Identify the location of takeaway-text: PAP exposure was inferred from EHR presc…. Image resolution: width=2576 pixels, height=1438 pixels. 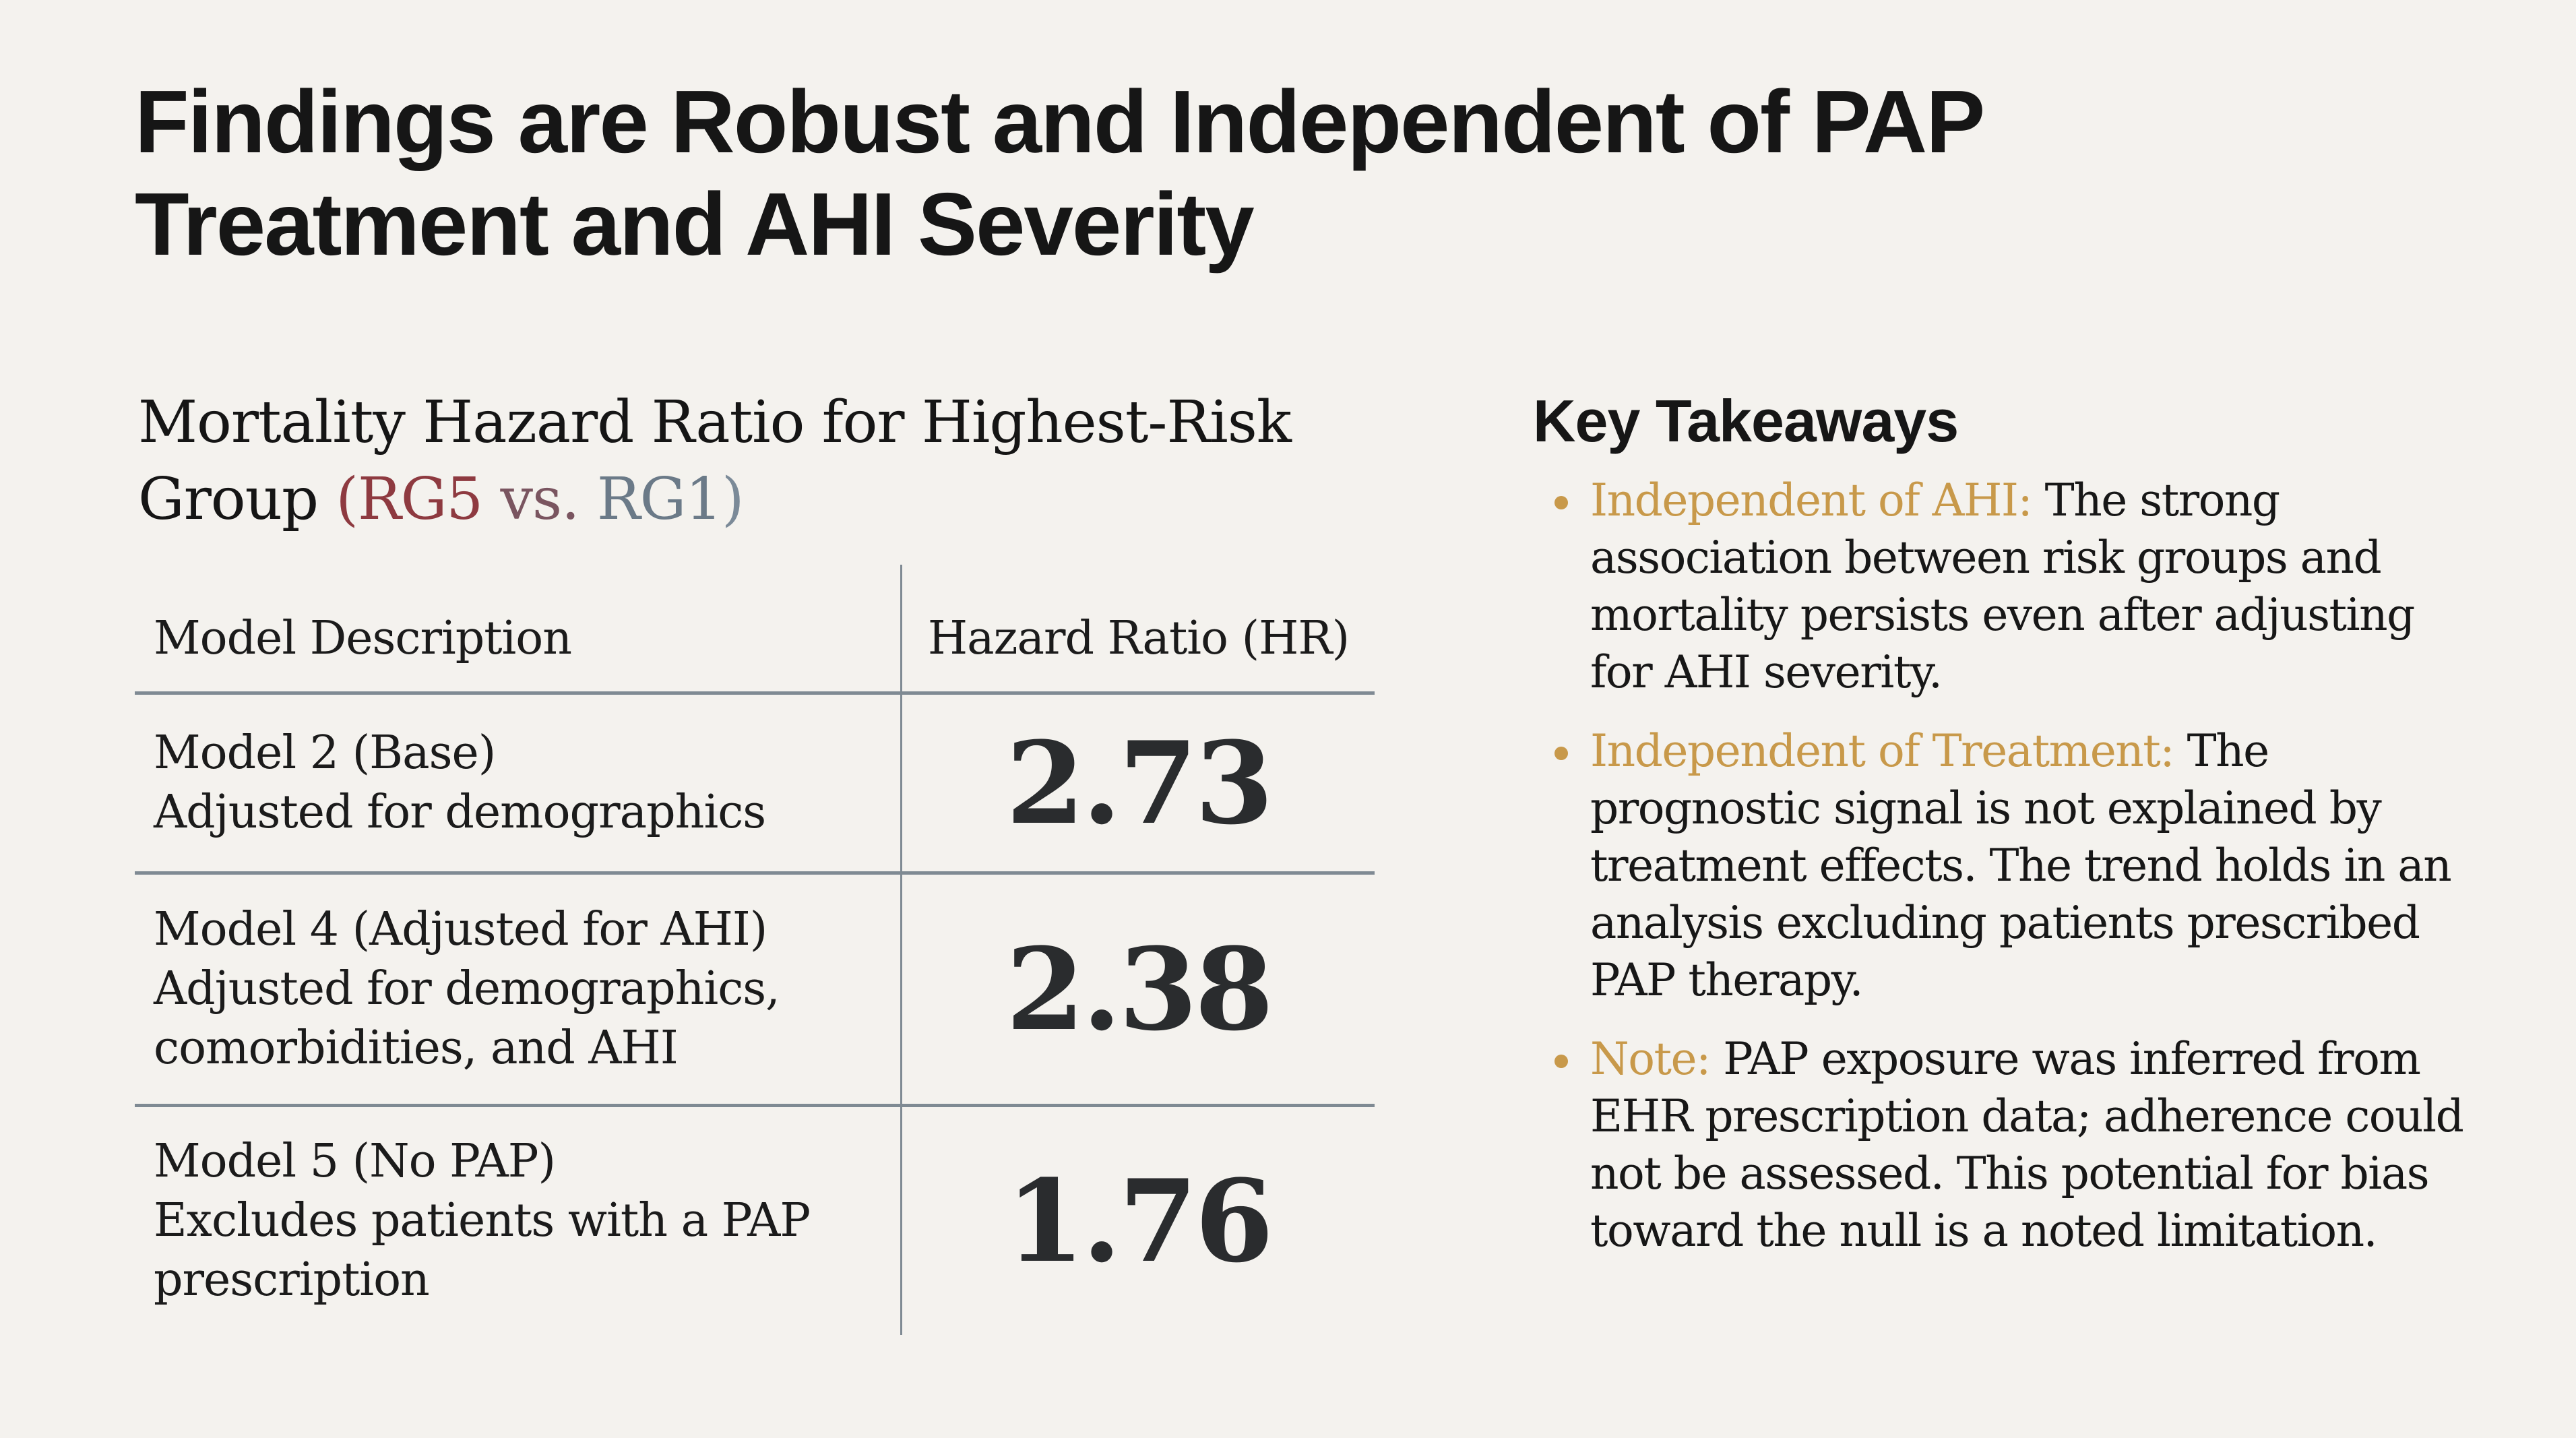
(2027, 1145).